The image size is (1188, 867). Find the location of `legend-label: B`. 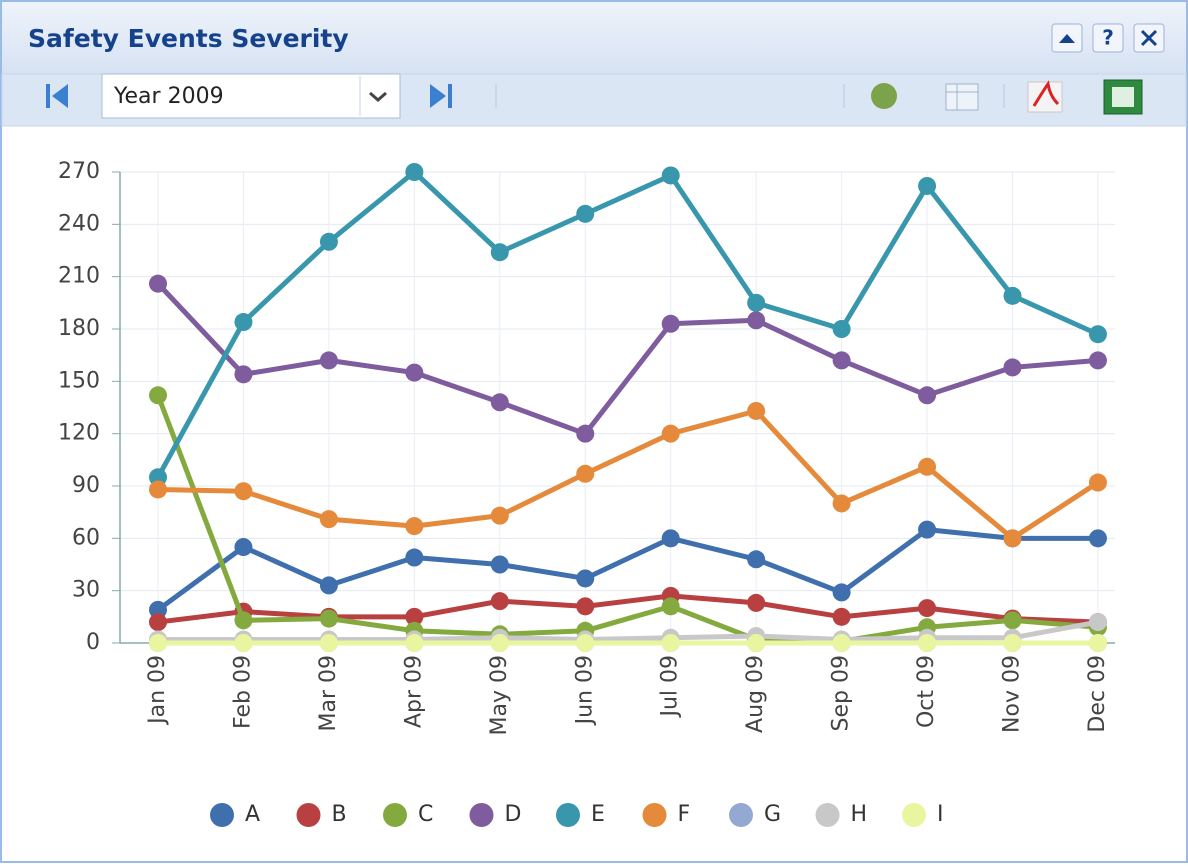

legend-label: B is located at coordinates (339, 814).